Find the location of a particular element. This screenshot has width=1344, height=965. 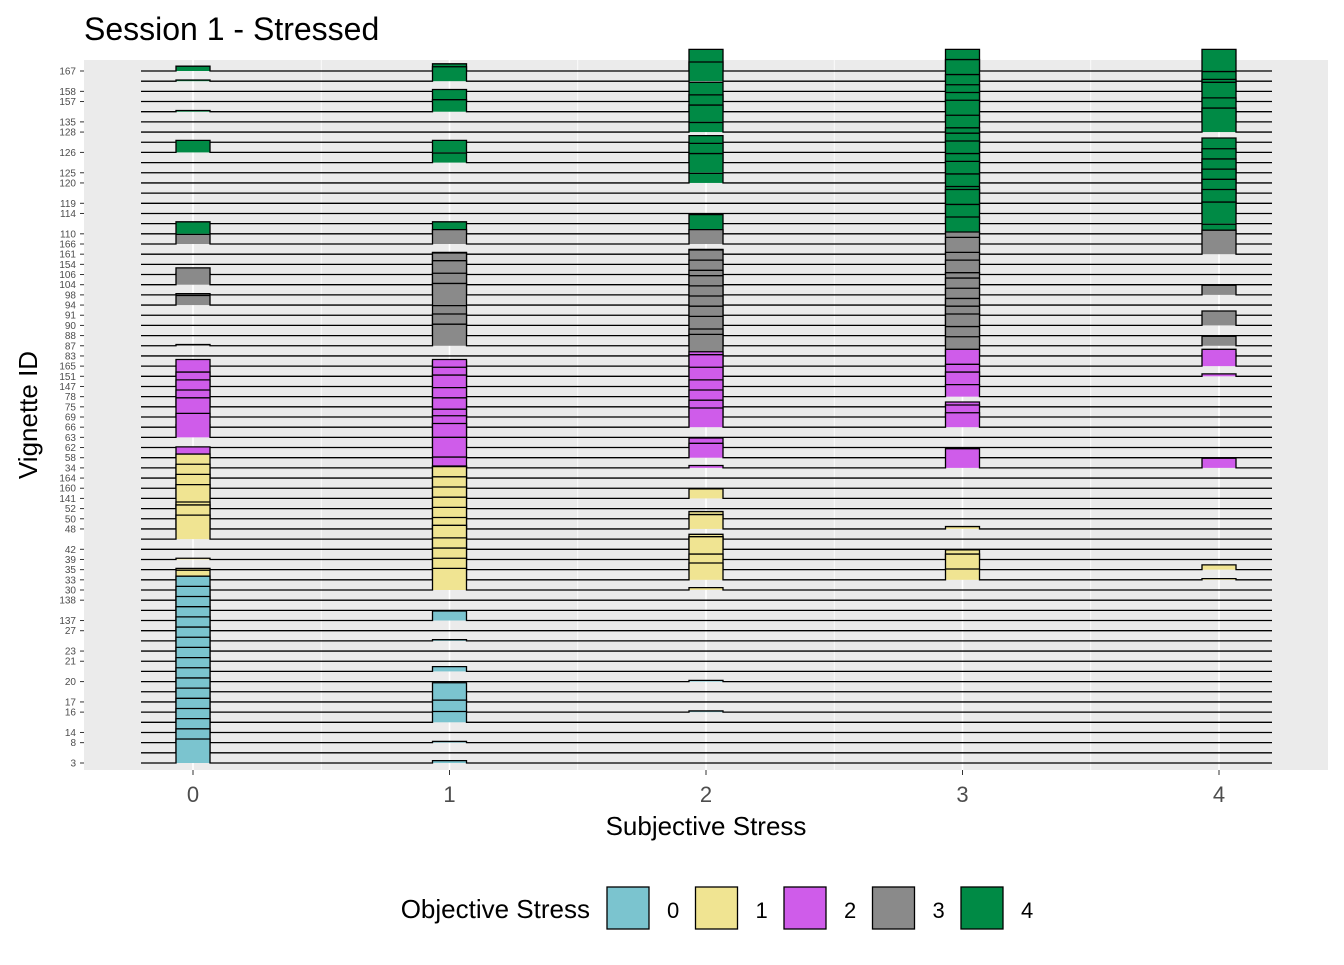

x-tick-label: 4 is located at coordinates (1219, 794).